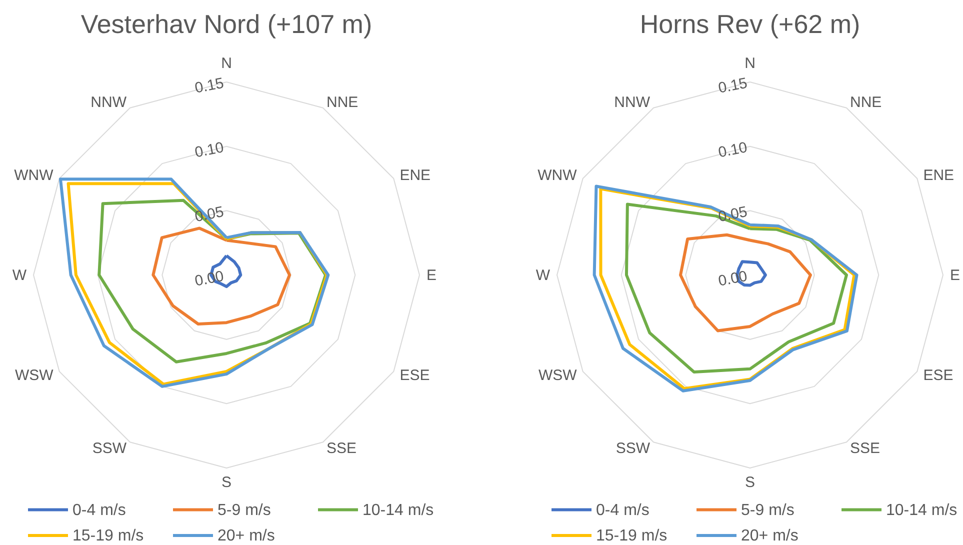 This screenshot has height=545, width=963. What do you see at coordinates (750, 24) in the screenshot?
I see `chart-title: Horns Rev (+62 m)` at bounding box center [750, 24].